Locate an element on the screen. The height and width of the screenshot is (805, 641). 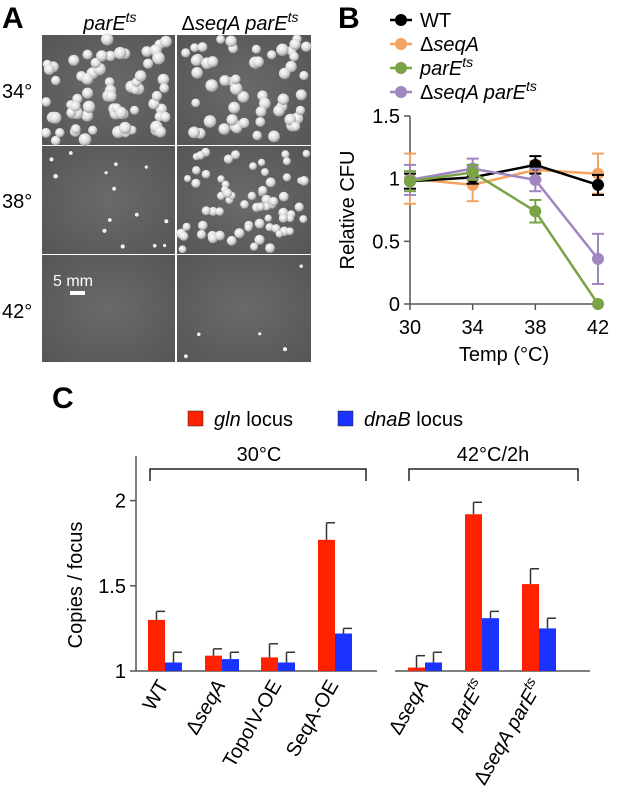
x-tick-label: 42 is located at coordinates (598, 328).